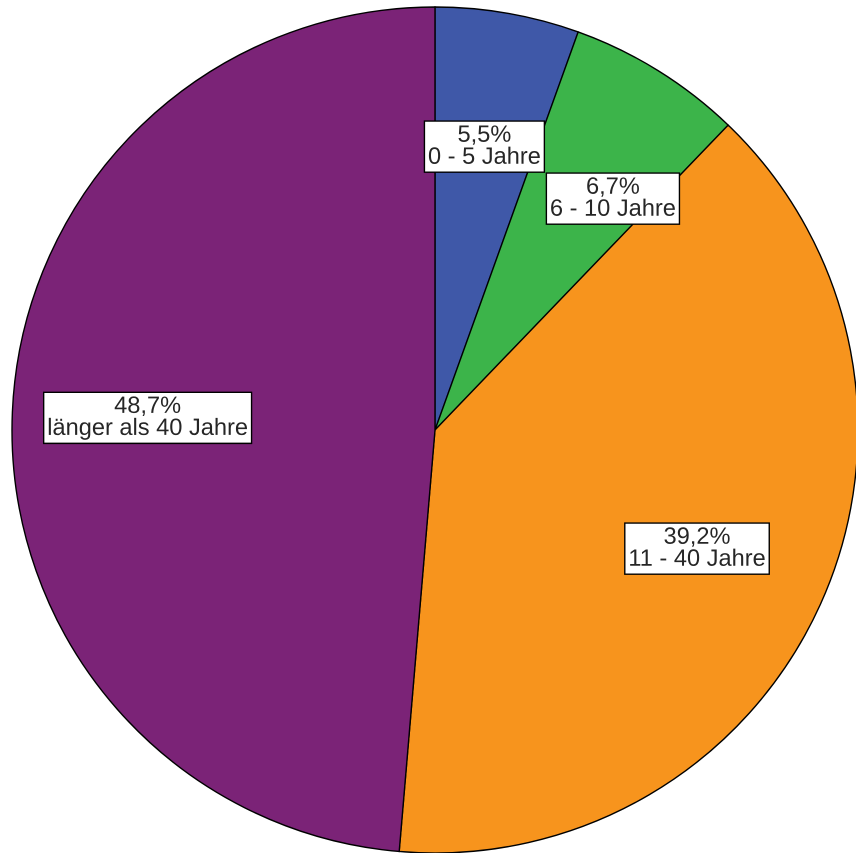 The height and width of the screenshot is (853, 856). I want to click on slice-label: 0 - 5 Jahre, so click(484, 155).